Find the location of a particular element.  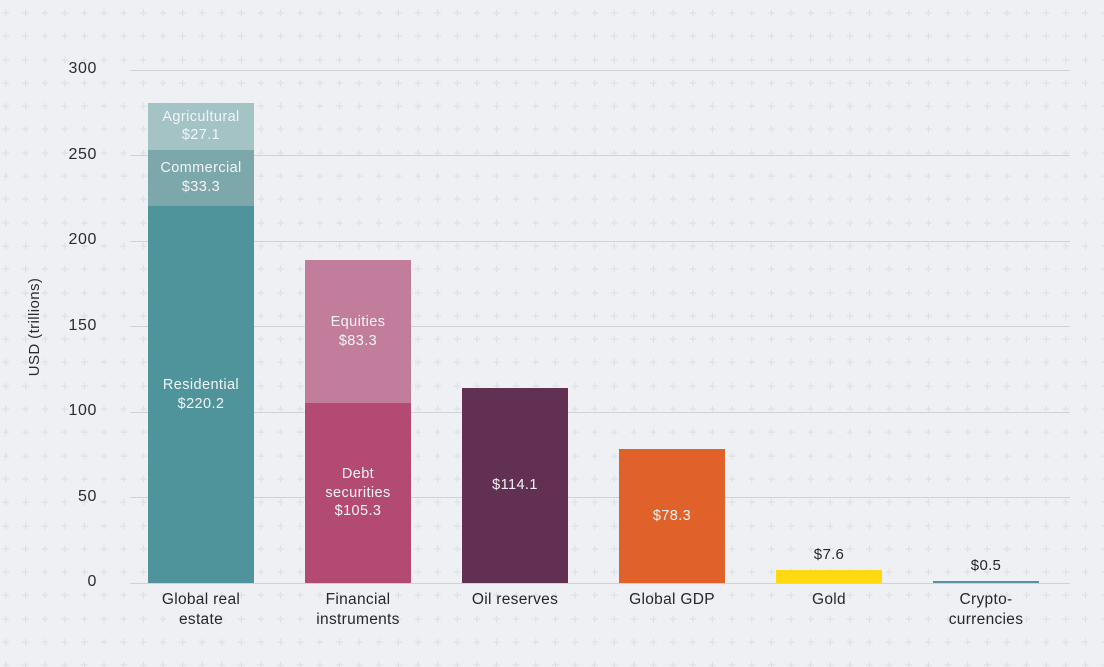

x-category-label-global-gdp: Global GDP is located at coordinates (672, 599).